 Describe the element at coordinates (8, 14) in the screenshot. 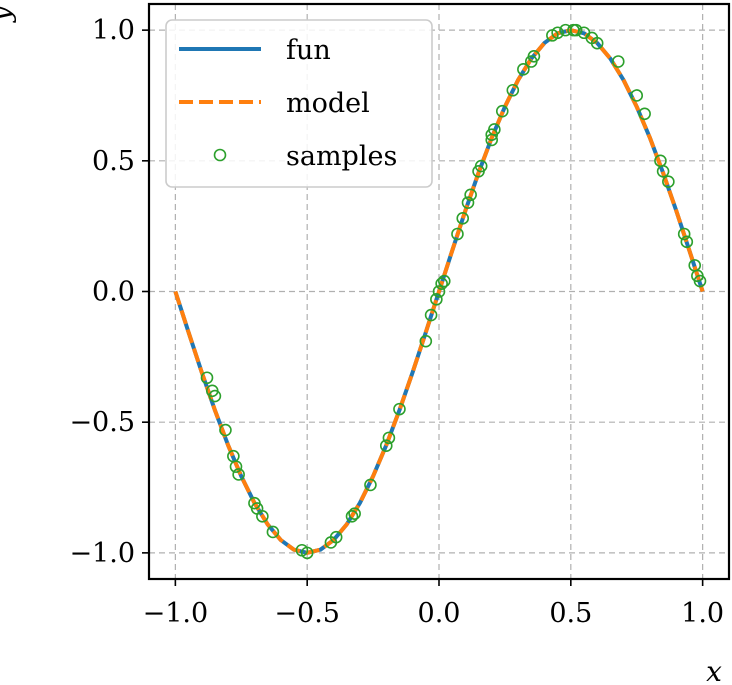

I see `y-axis-label: y` at that location.